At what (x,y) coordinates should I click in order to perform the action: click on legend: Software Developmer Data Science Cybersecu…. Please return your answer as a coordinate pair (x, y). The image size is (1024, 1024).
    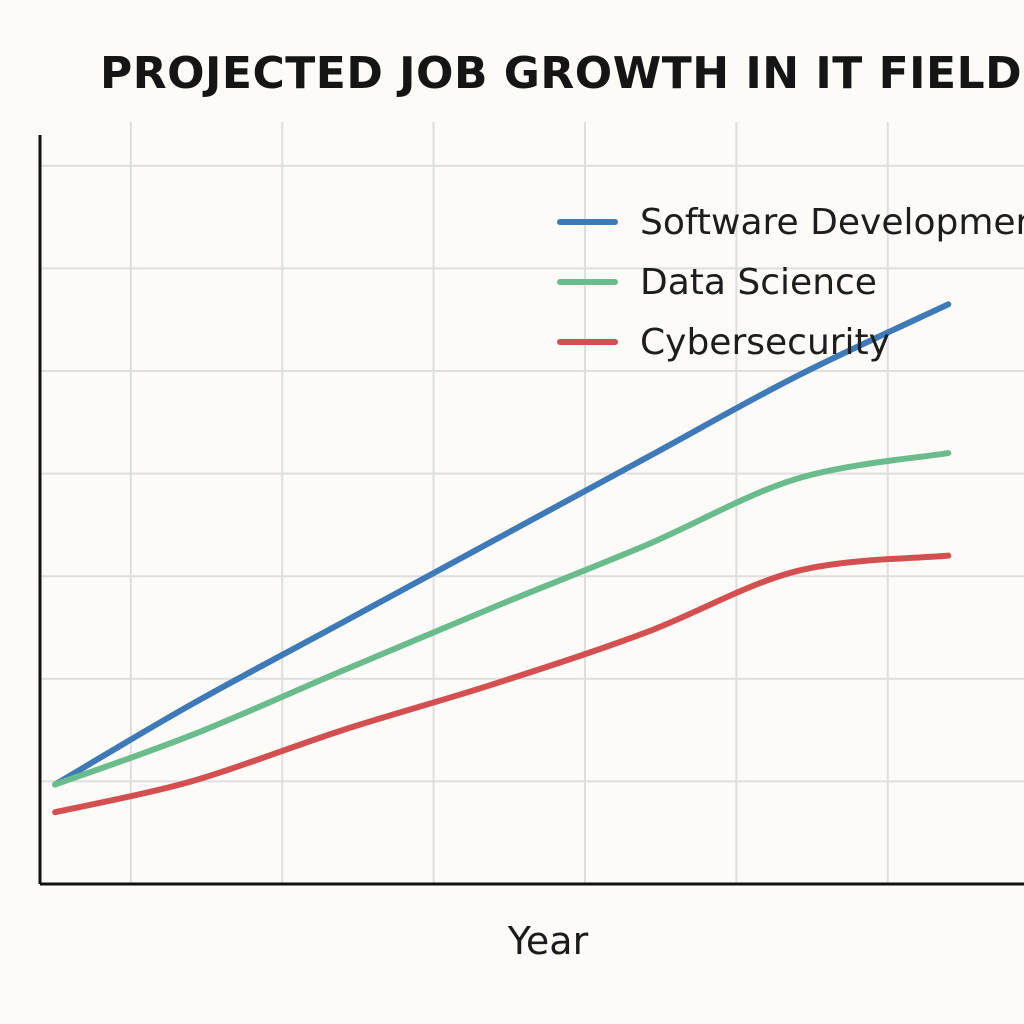
    Looking at the image, I should click on (790, 282).